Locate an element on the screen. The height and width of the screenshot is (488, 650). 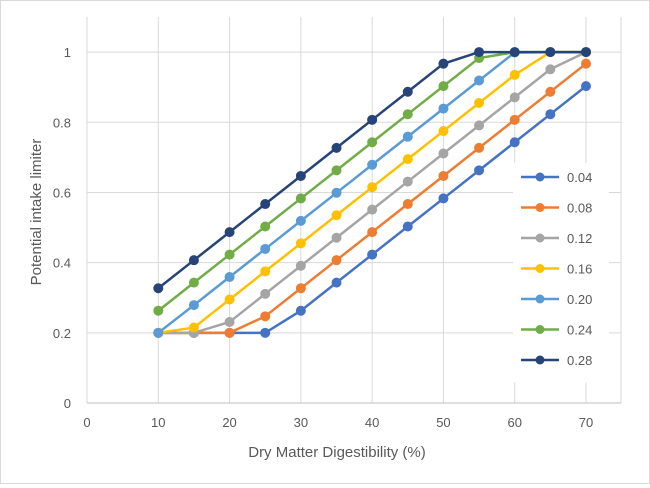
y-tick-label: 0.6 is located at coordinates (62, 192).